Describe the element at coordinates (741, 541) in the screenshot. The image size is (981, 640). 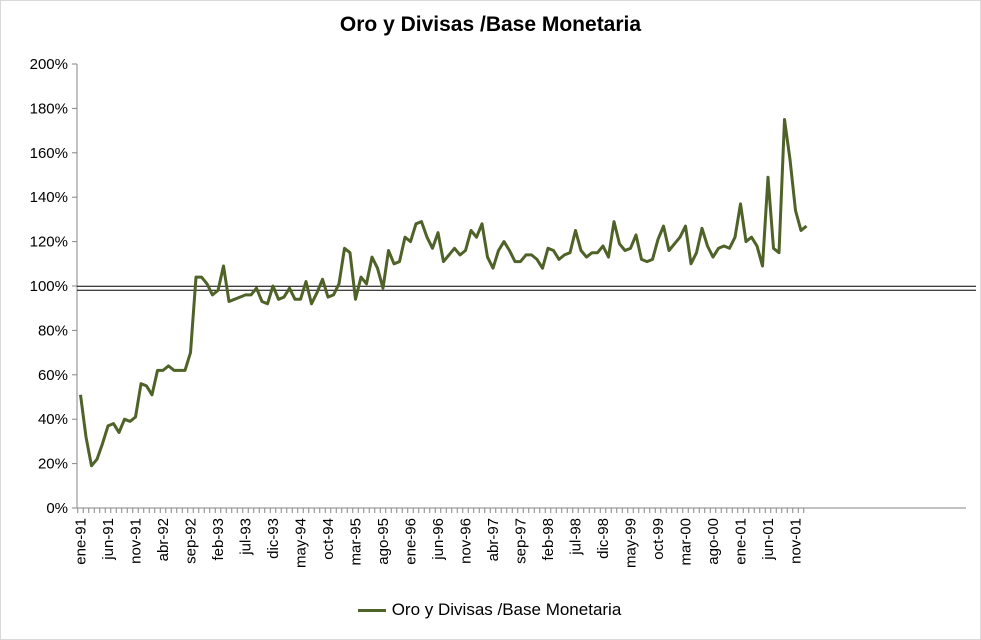
I see `x-tick-label: ene-01` at that location.